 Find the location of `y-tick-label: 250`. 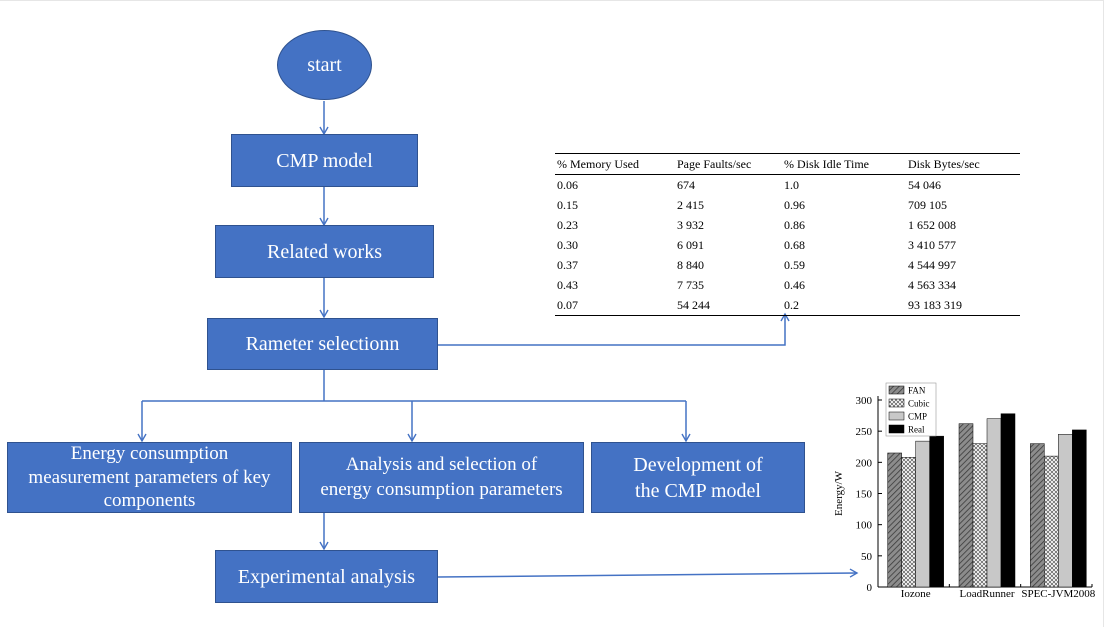

y-tick-label: 250 is located at coordinates (864, 432).